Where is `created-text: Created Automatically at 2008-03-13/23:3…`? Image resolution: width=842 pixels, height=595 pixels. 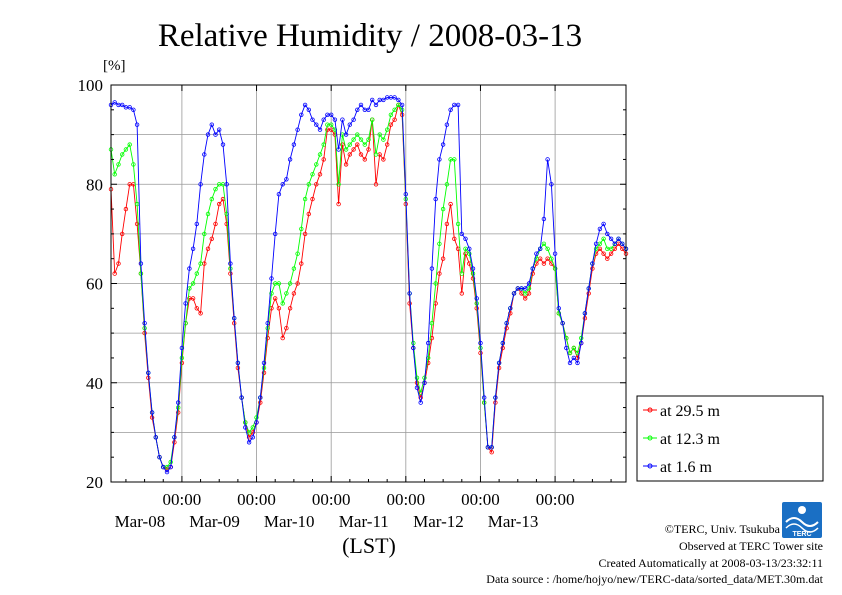 created-text: Created Automatically at 2008-03-13/23:3… is located at coordinates (710, 563).